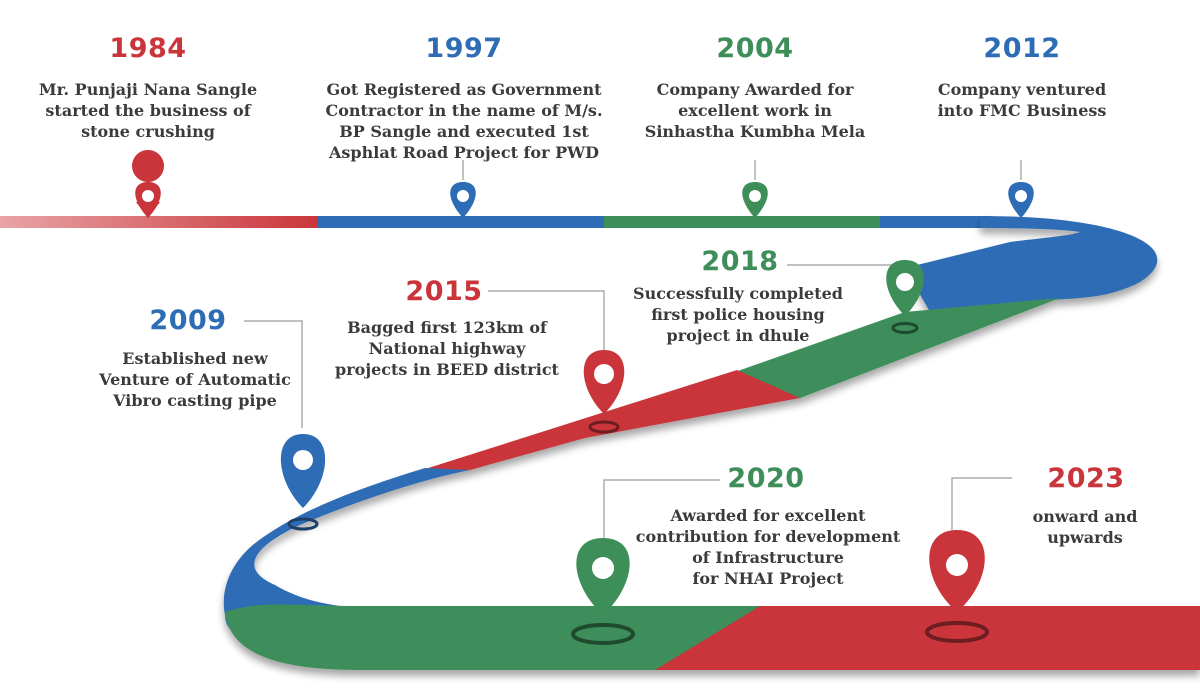 This screenshot has width=1200, height=700. Describe the element at coordinates (768, 536) in the screenshot. I see `desc-line: contribution for development` at that location.